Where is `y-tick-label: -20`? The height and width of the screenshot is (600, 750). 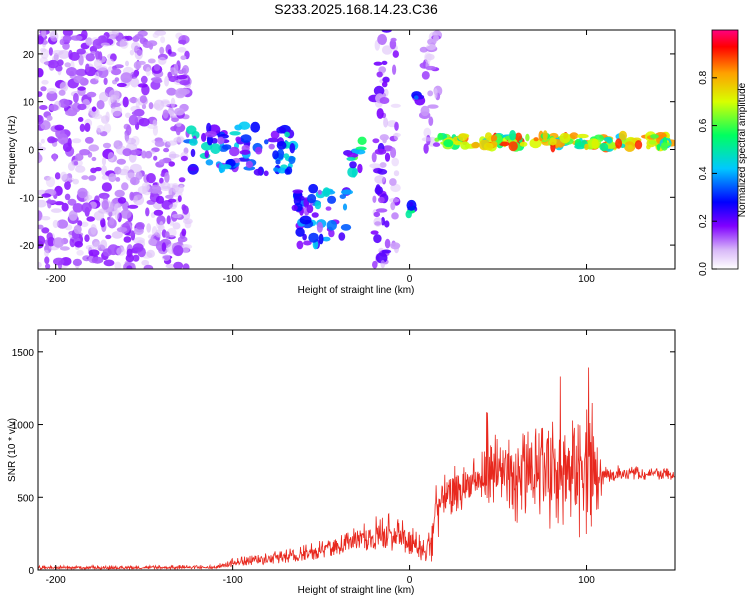
y-tick-label: -20 is located at coordinates (27, 246).